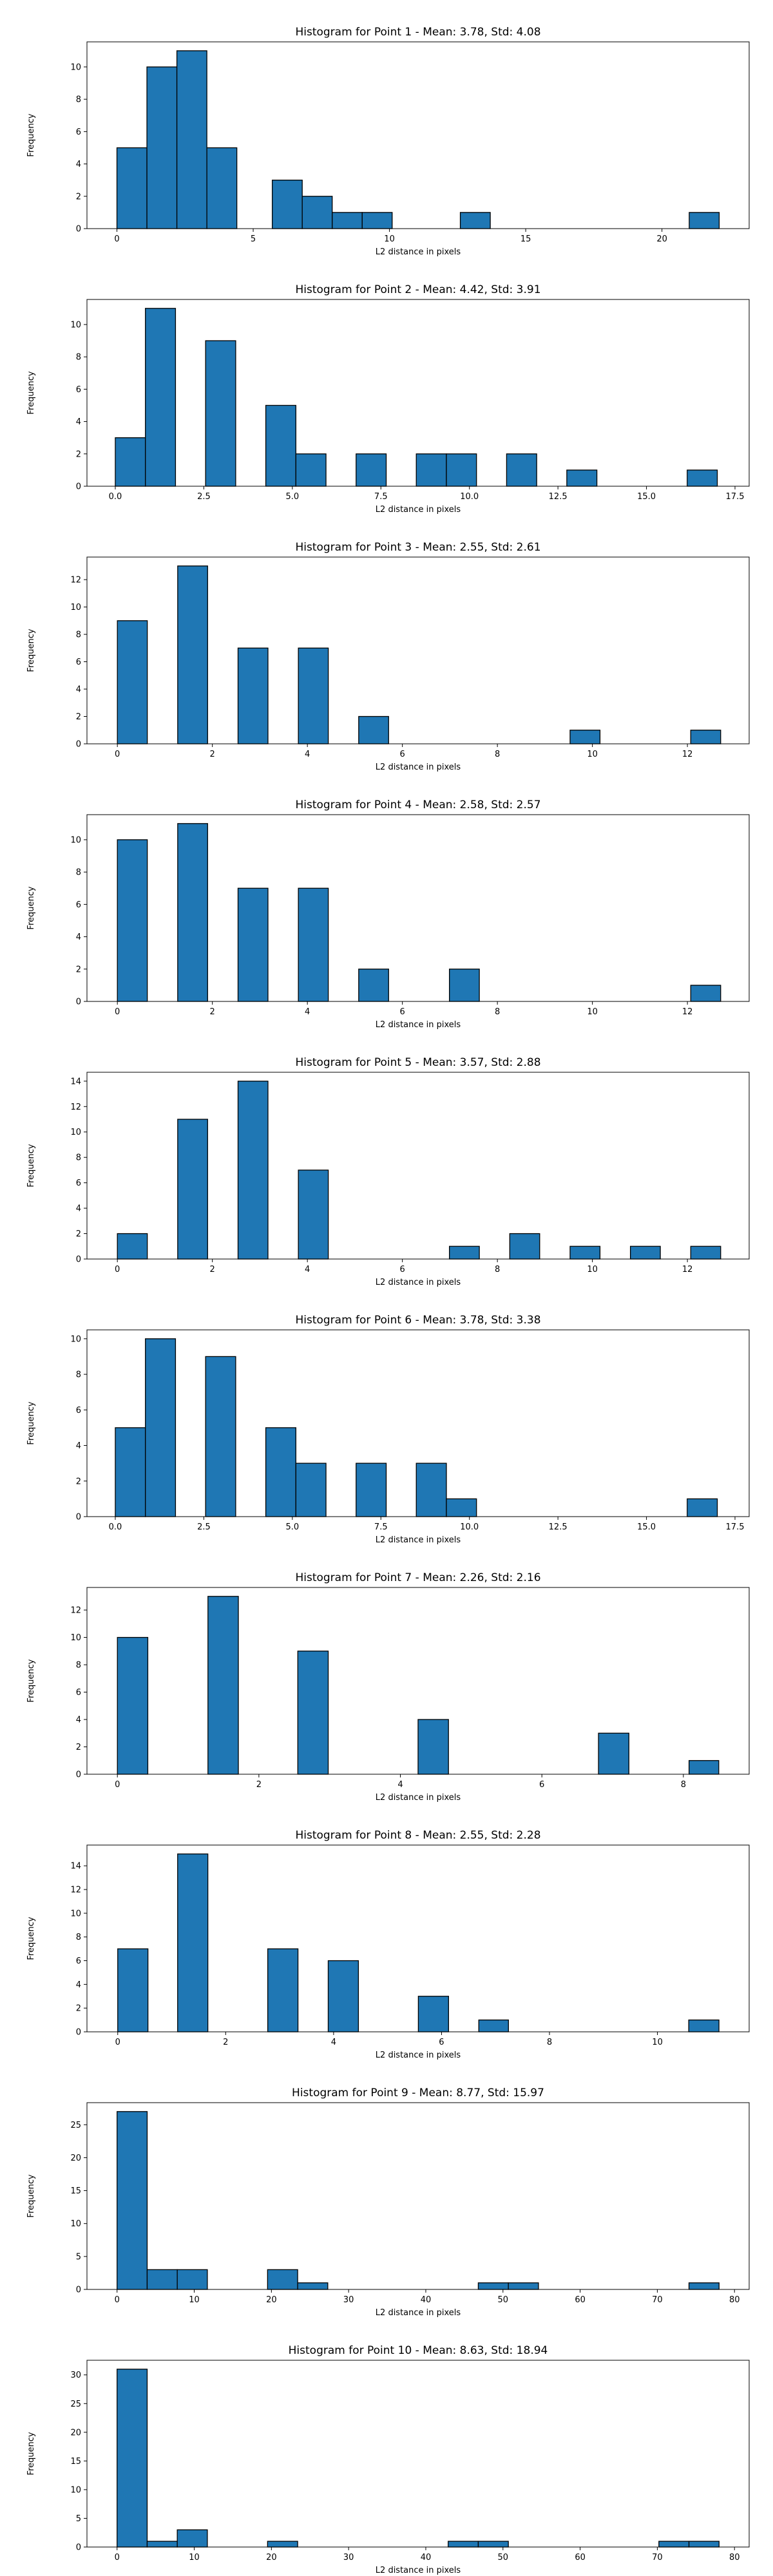 The width and height of the screenshot is (773, 2576). What do you see at coordinates (75, 1081) in the screenshot?
I see `y-tick-label: 14` at bounding box center [75, 1081].